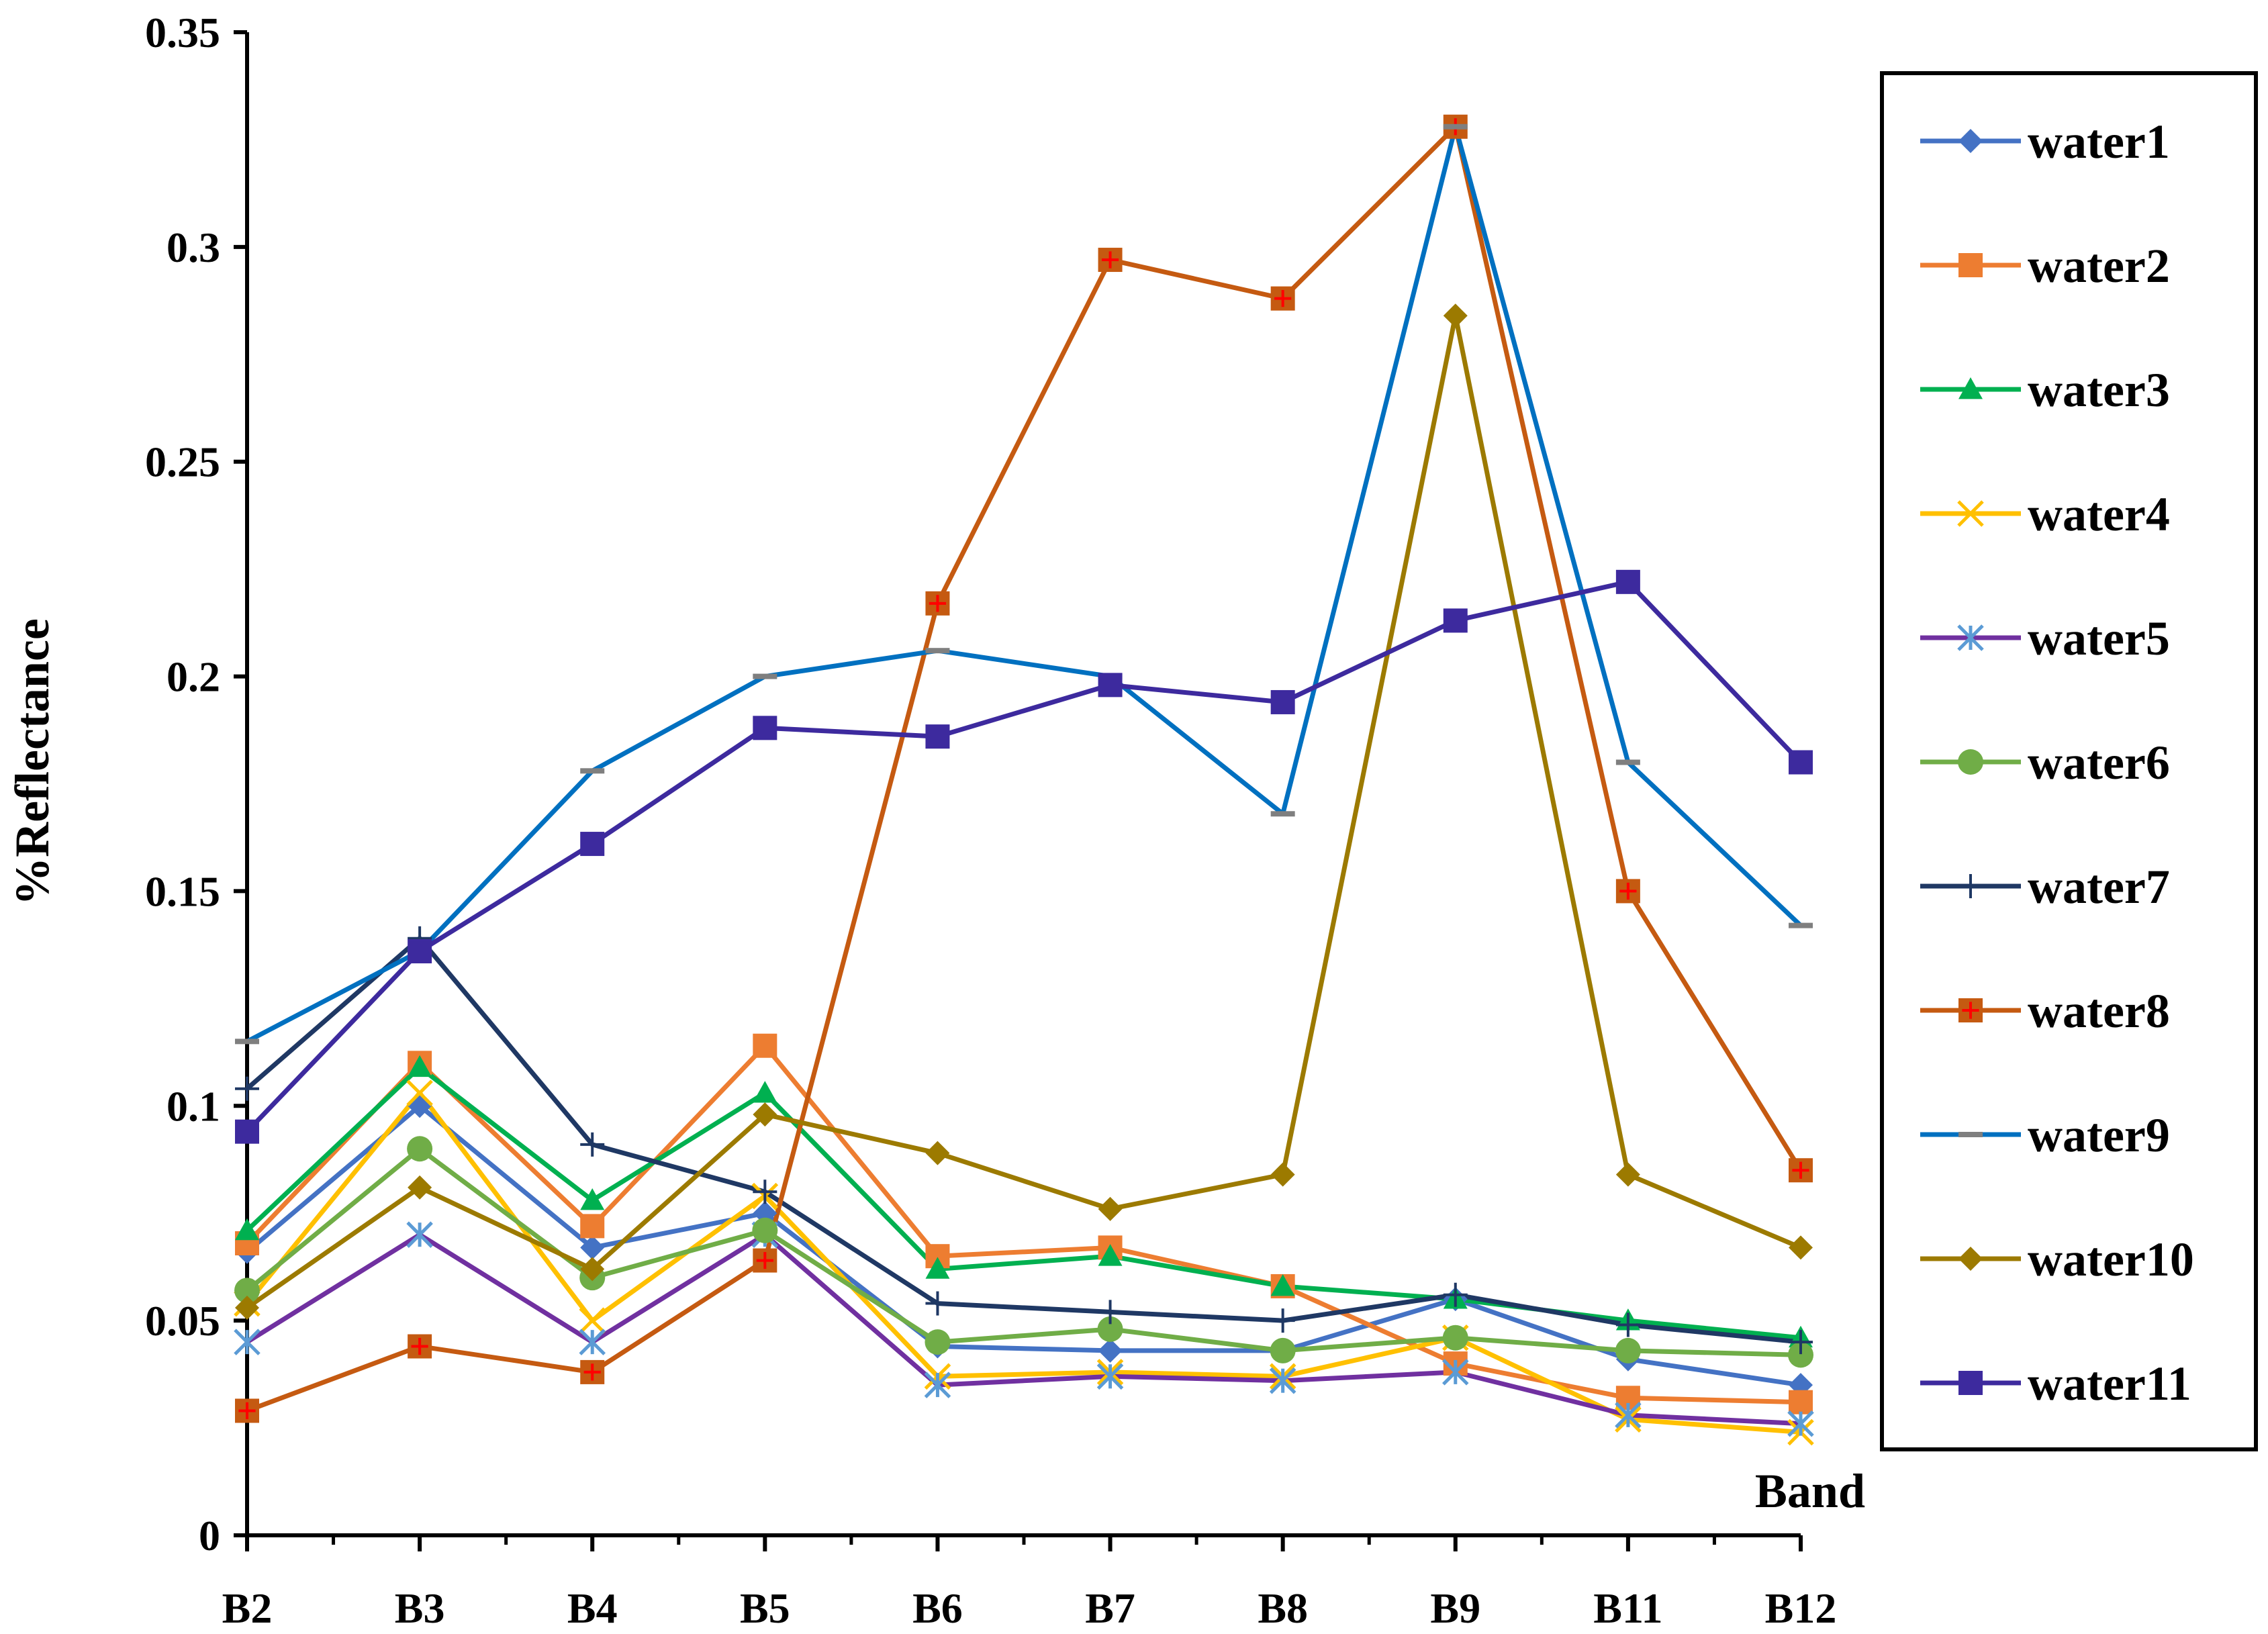 This screenshot has width=2268, height=1634. What do you see at coordinates (2099, 1135) in the screenshot?
I see `legend-label-water9: water9` at bounding box center [2099, 1135].